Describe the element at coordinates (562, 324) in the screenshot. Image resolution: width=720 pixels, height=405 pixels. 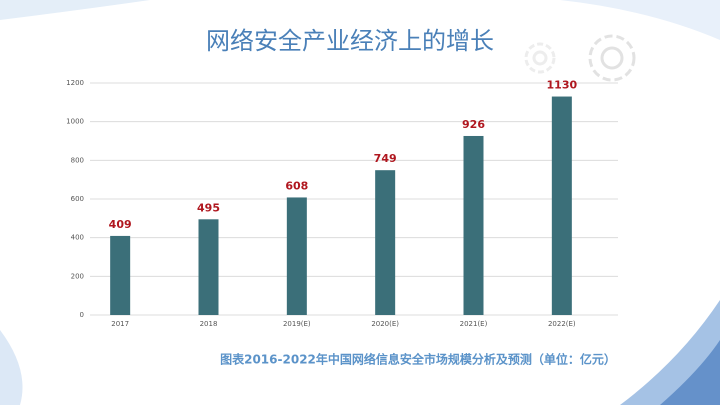
I see `x-tick-label: 2022(E)` at that location.